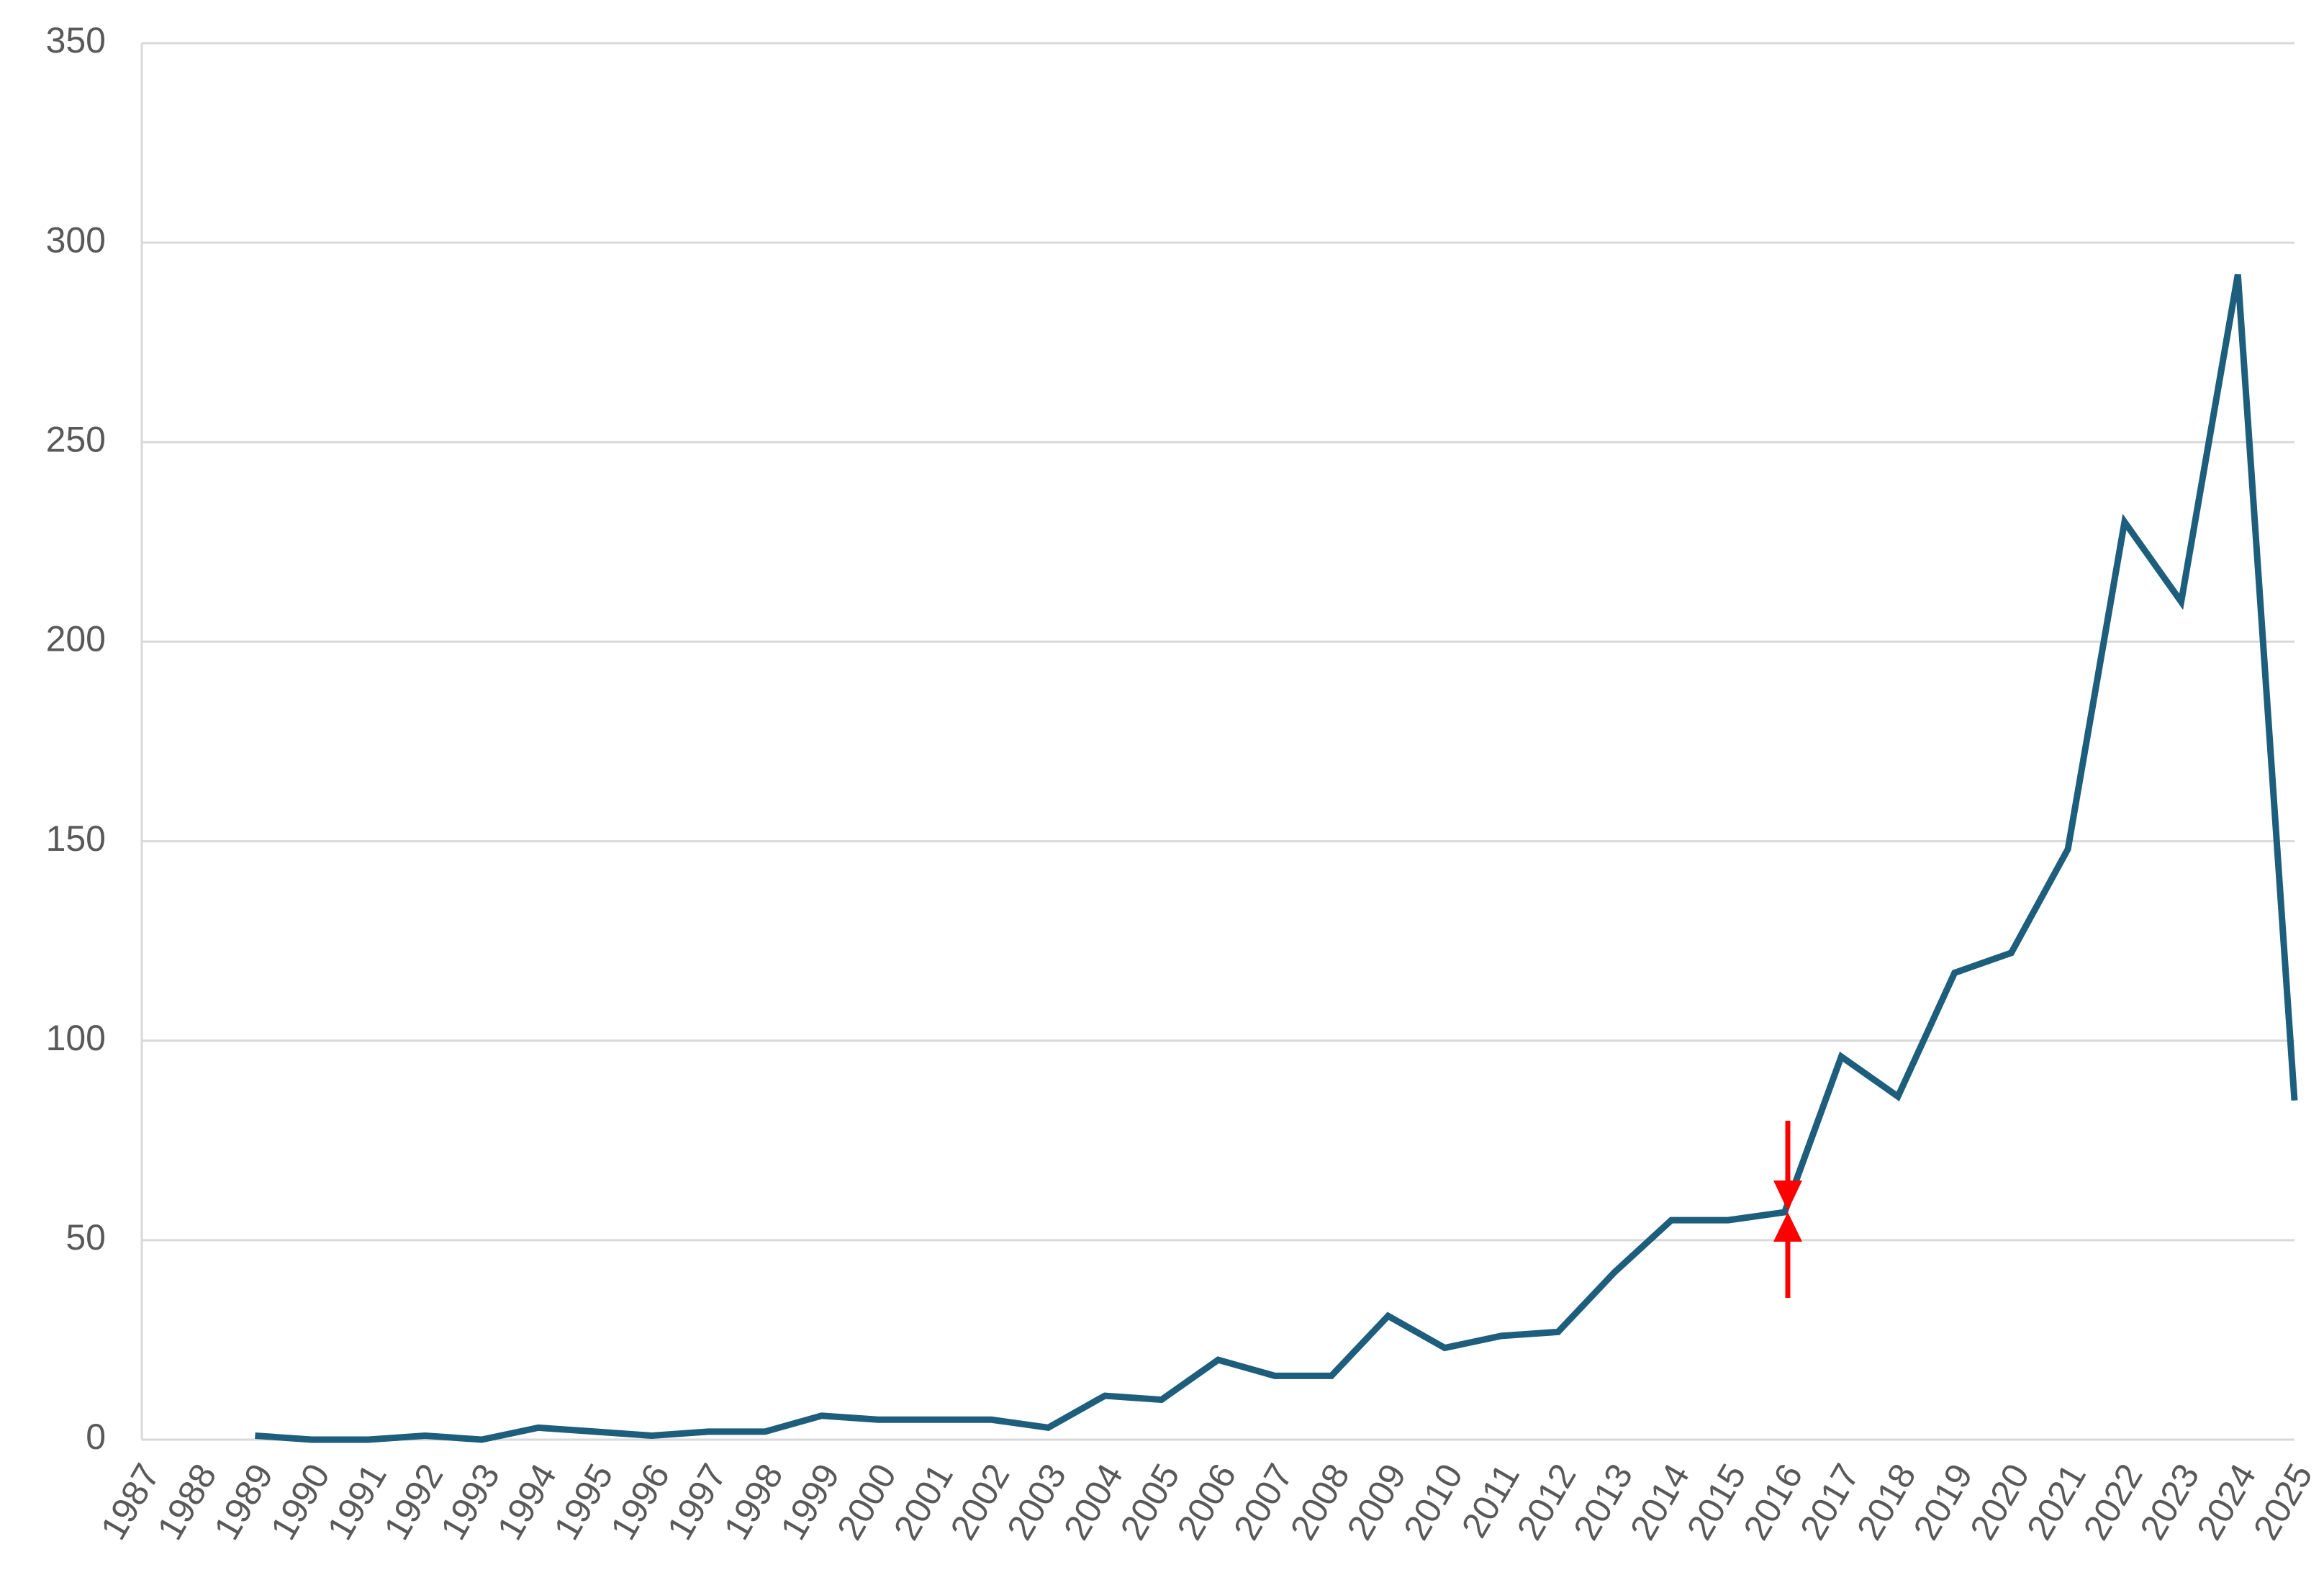  What do you see at coordinates (526, 1502) in the screenshot?
I see `x-tick-label: 1994` at bounding box center [526, 1502].